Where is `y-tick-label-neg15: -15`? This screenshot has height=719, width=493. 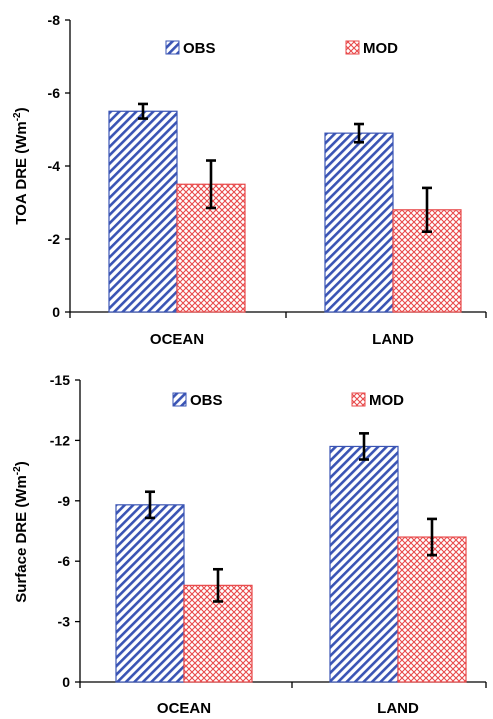 y-tick-label-neg15: -15 is located at coordinates (60, 380).